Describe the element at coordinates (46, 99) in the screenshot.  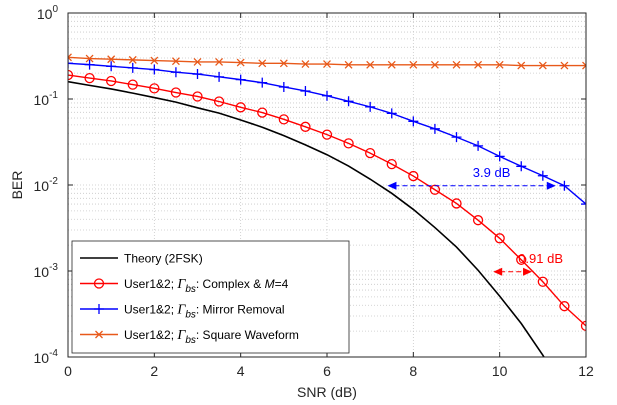
I see `y-tick-label: 10⁻¹` at that location.